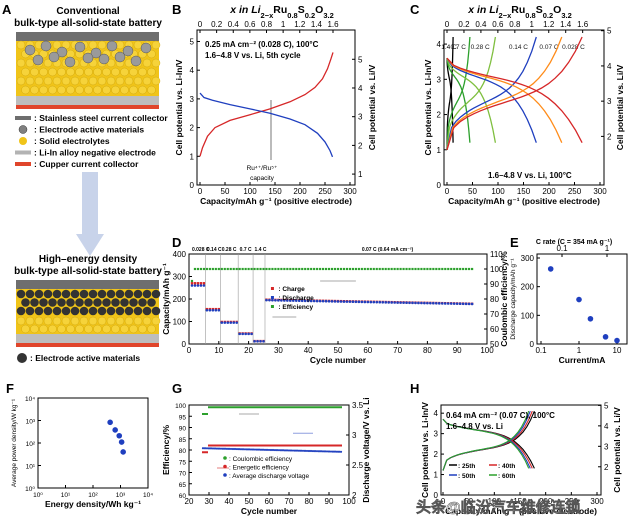  Describe the element at coordinates (192, 128) in the screenshot. I see `panel-b-y-tick-label: 2` at that location.